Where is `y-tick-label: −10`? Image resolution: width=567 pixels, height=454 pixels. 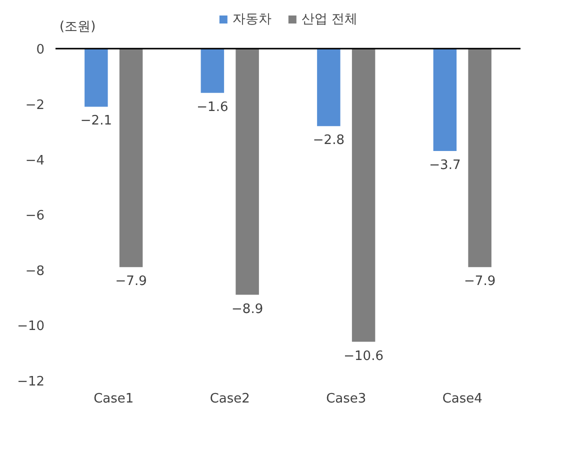
y-tick-label: −10 is located at coordinates (31, 326).